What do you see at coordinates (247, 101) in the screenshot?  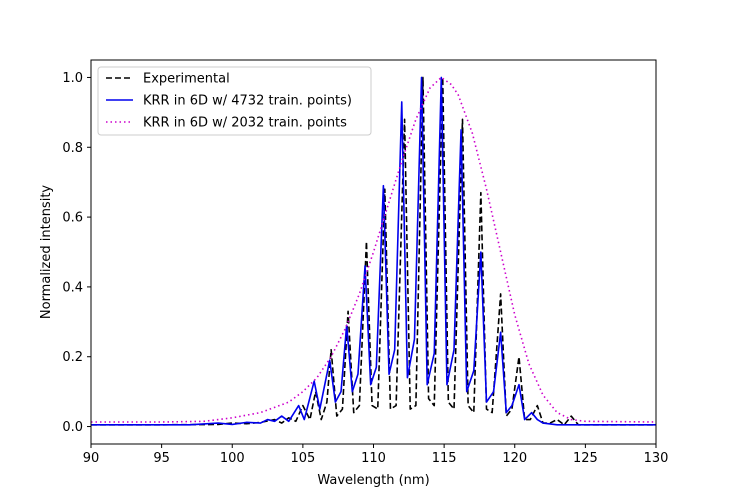 I see `legend-label-2: KRR in 6D w/ 4732 train. points)` at bounding box center [247, 101].